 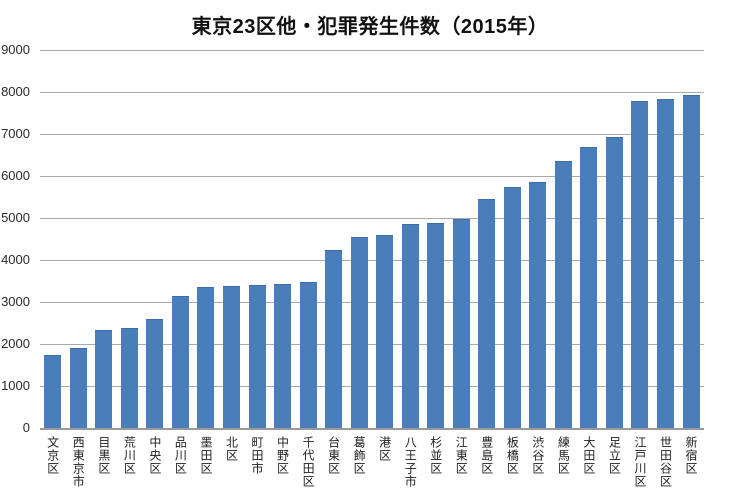 I want to click on x-label-slot: 板橋区, so click(x=513, y=462).